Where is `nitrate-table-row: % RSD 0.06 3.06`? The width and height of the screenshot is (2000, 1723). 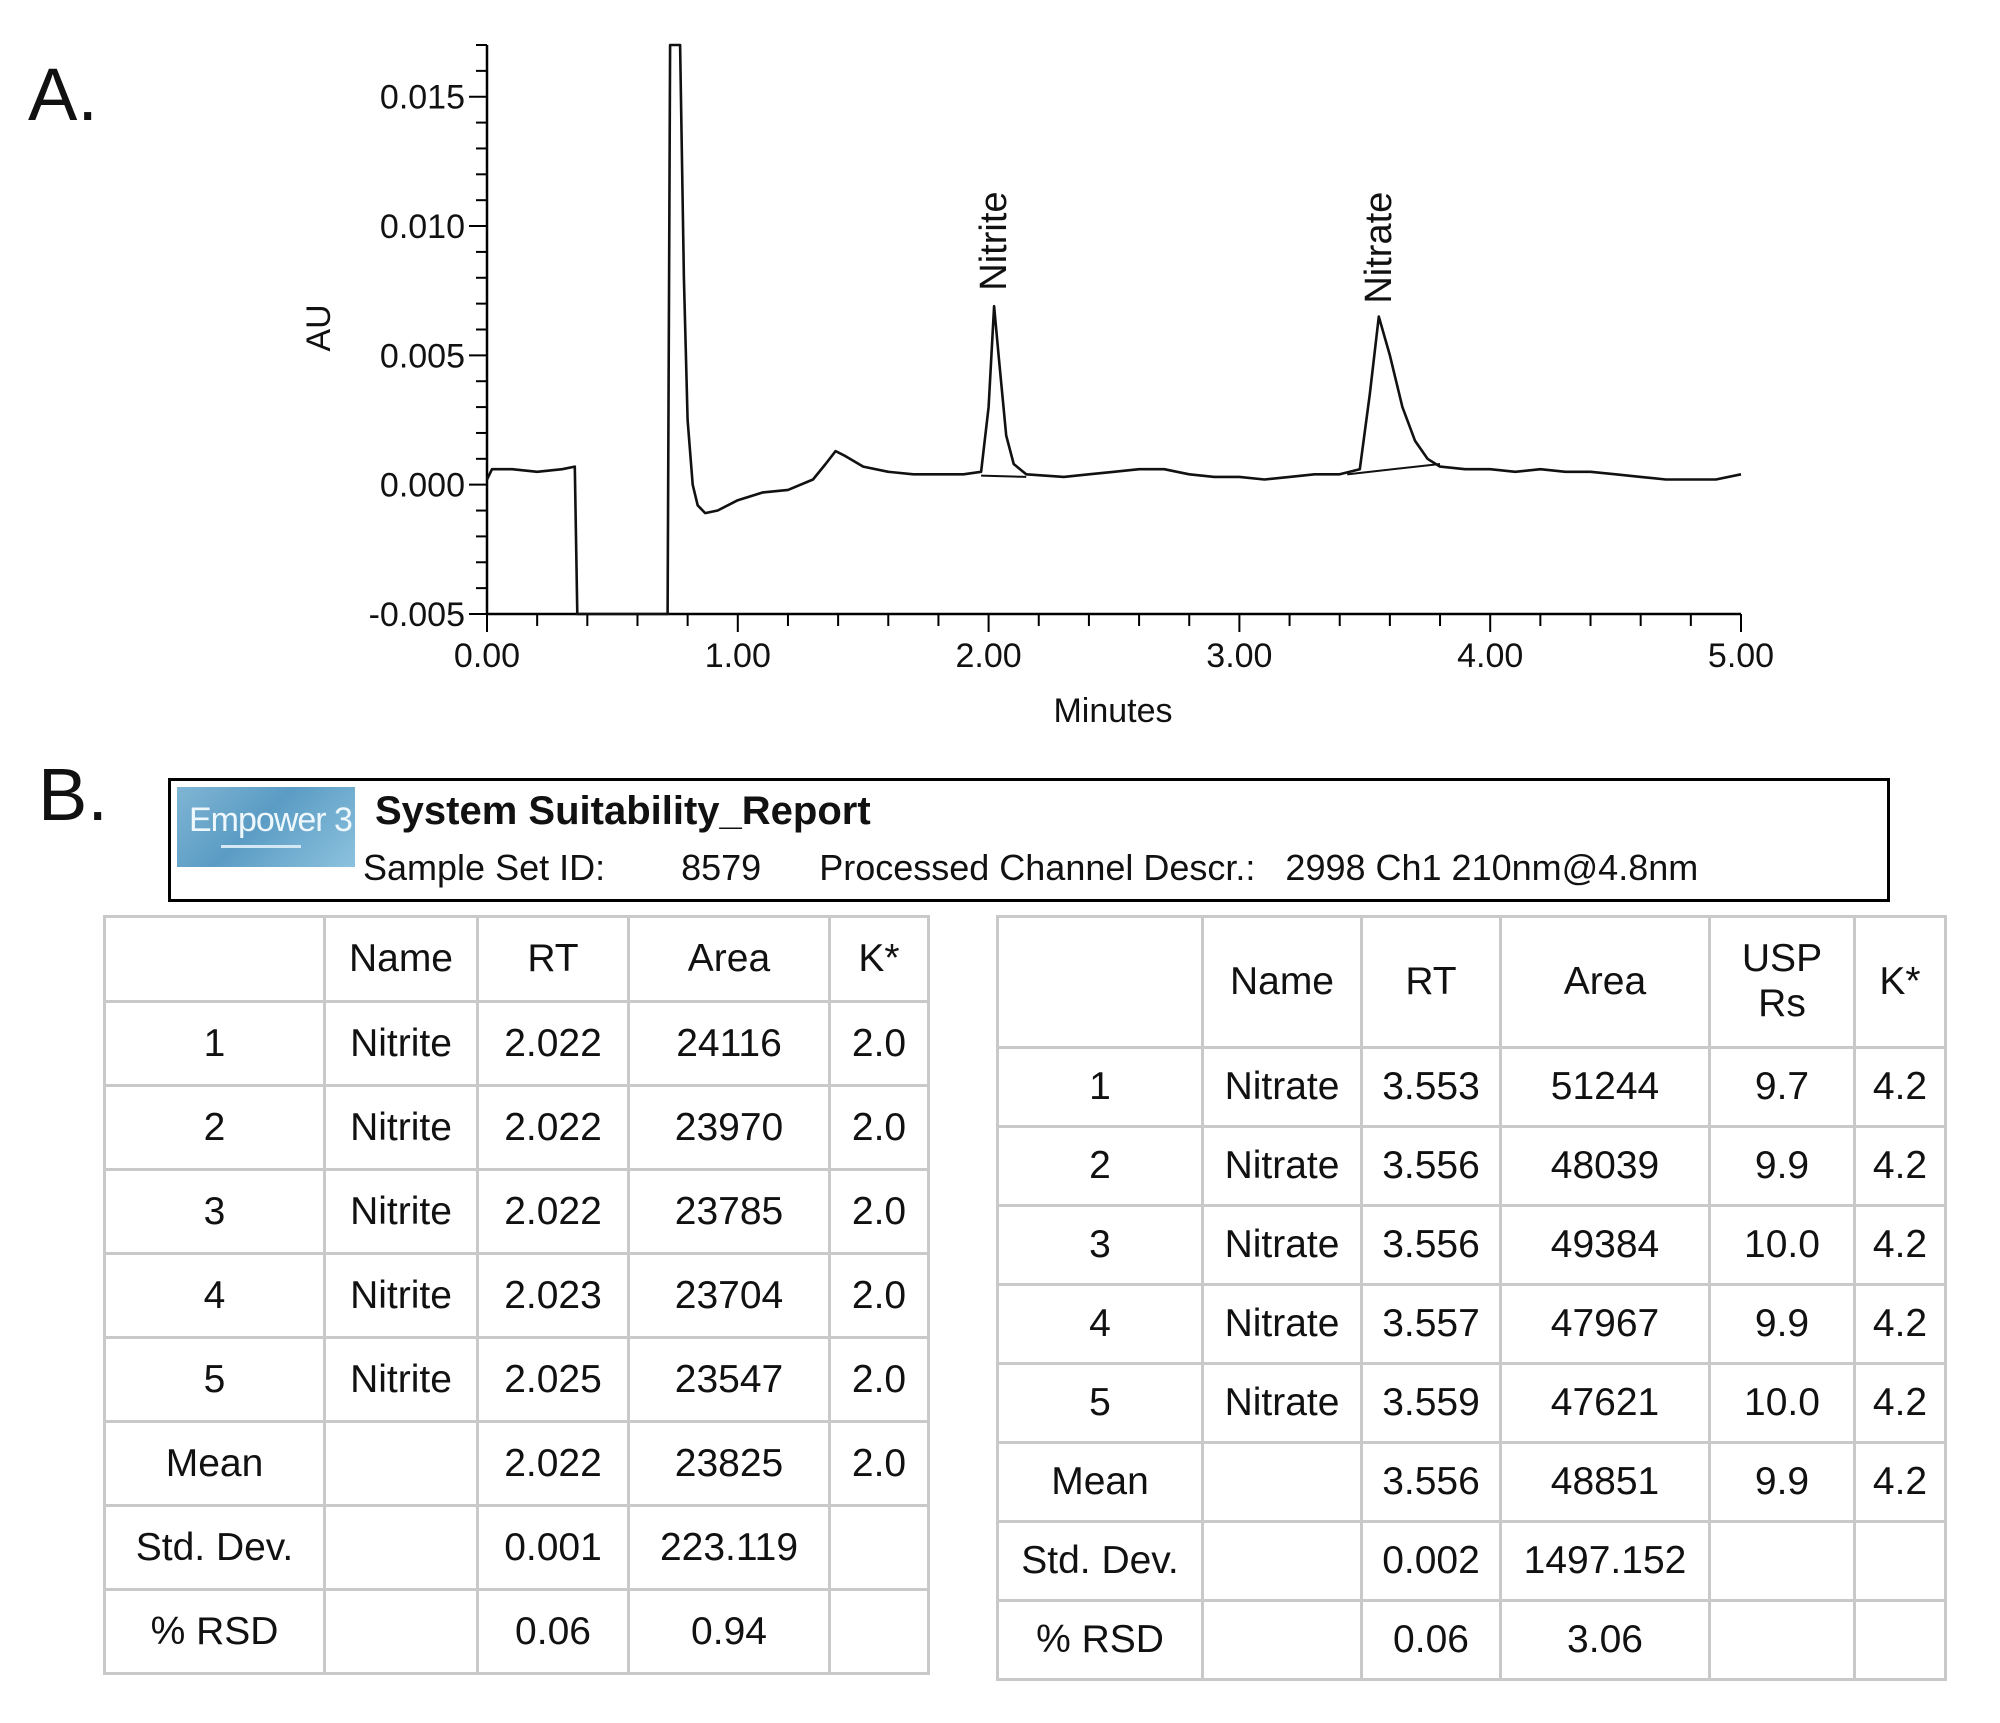 nitrate-table-row: % RSD 0.06 3.06 is located at coordinates (1471, 1640).